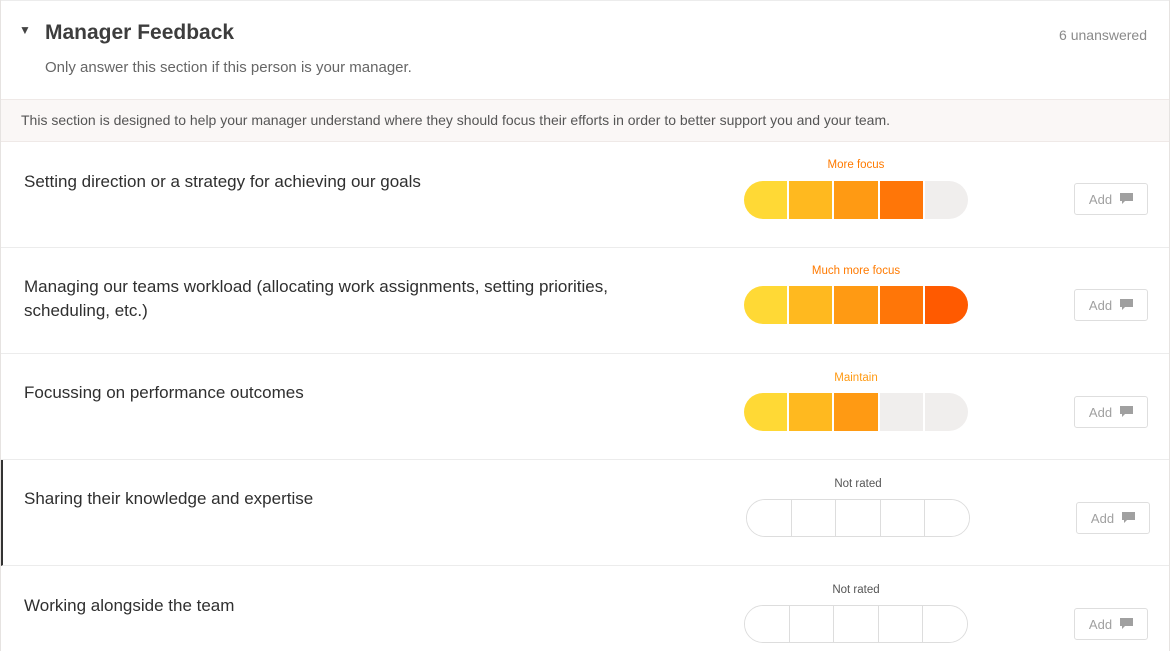 The width and height of the screenshot is (1172, 672). What do you see at coordinates (856, 165) in the screenshot?
I see `rating-label: More focus` at bounding box center [856, 165].